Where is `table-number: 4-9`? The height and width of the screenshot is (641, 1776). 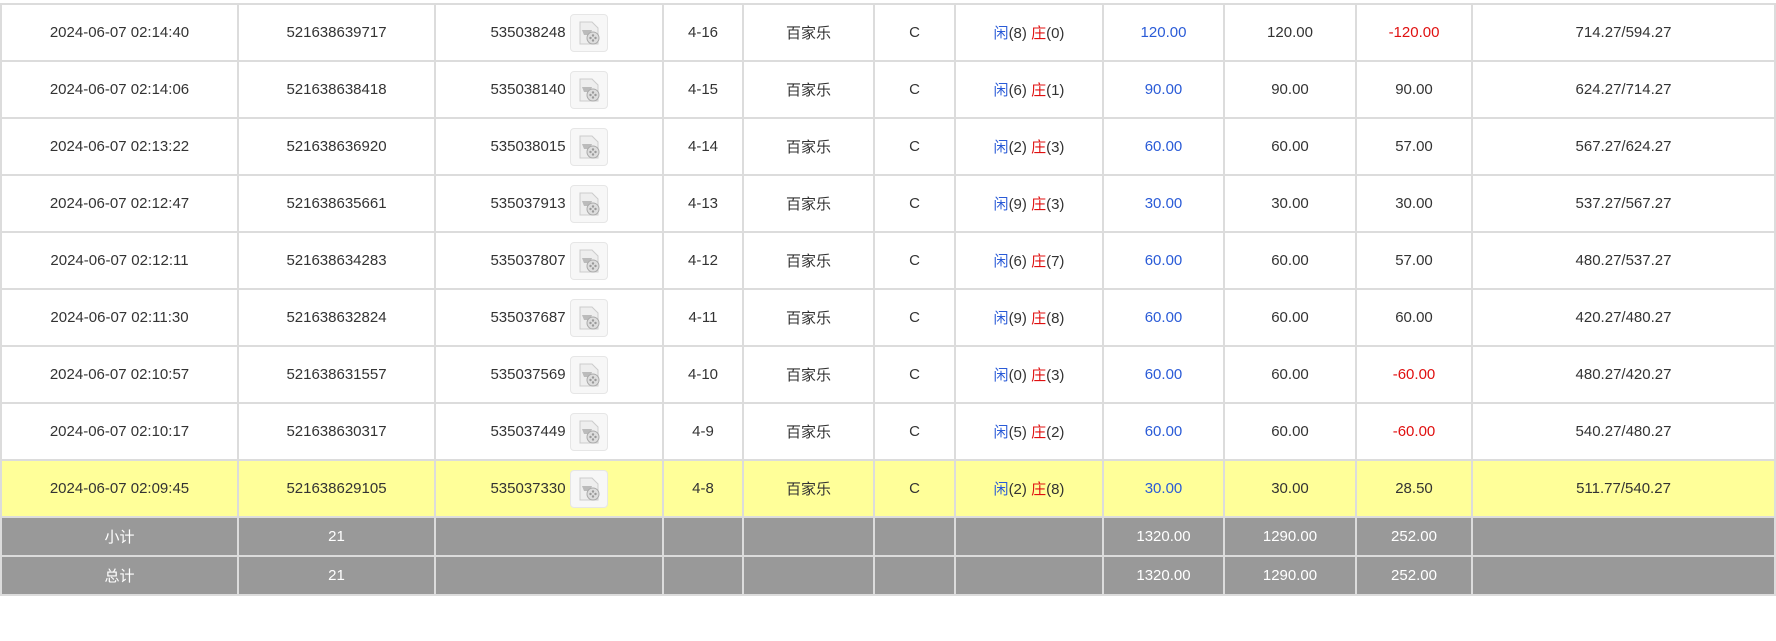
table-number: 4-9 is located at coordinates (703, 431).